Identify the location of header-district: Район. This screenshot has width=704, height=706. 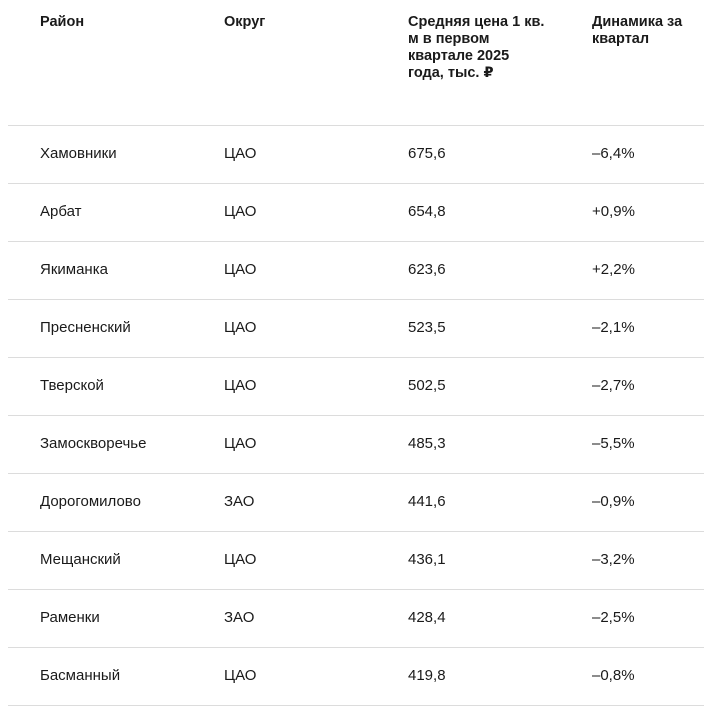
(62, 22).